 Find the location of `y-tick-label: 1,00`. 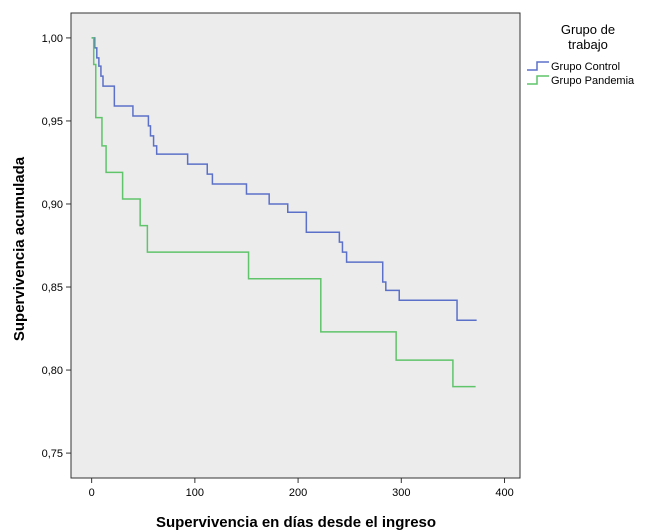

y-tick-label: 1,00 is located at coordinates (52, 39).